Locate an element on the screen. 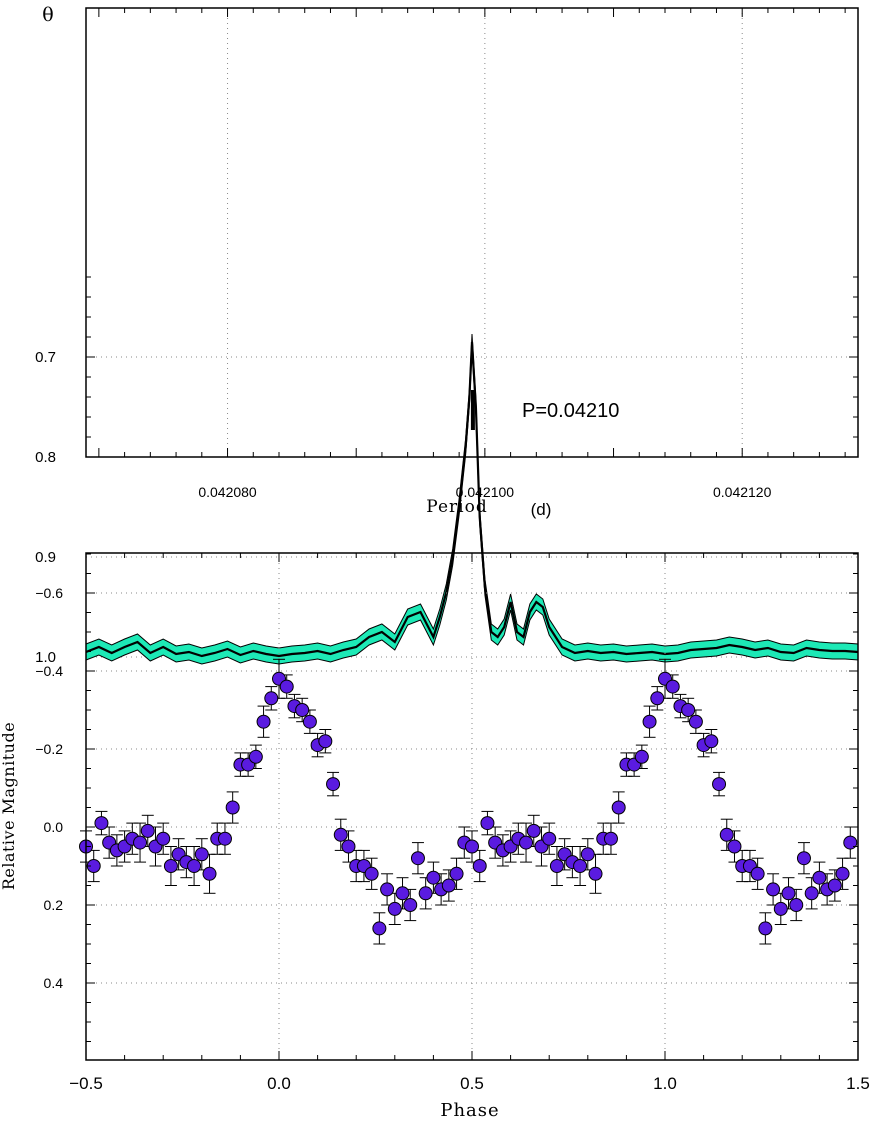  bottom-x-tick-label: 1.0 is located at coordinates (665, 1083).